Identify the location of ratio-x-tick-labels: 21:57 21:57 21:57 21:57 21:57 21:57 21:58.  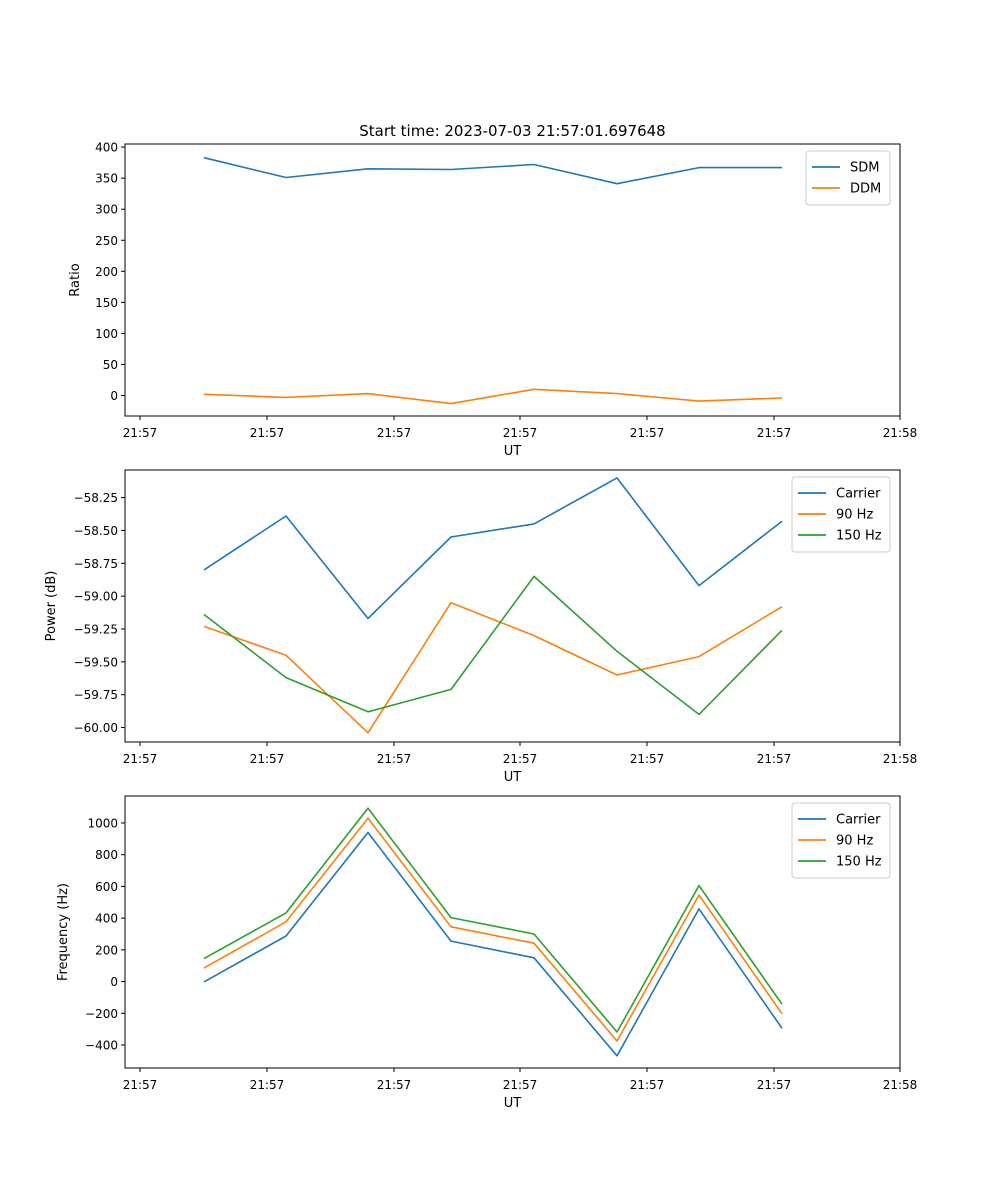
(520, 433).